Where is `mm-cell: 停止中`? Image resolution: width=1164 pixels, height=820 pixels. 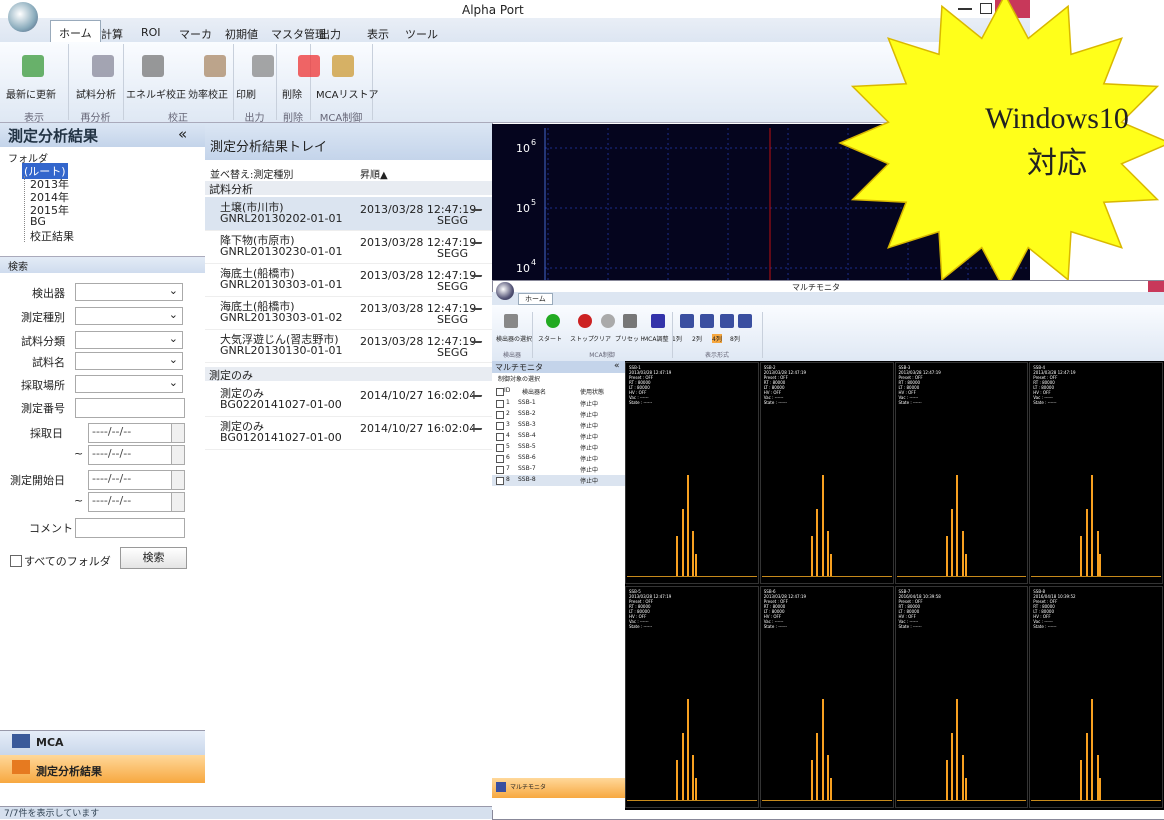 mm-cell: 停止中 is located at coordinates (589, 481).